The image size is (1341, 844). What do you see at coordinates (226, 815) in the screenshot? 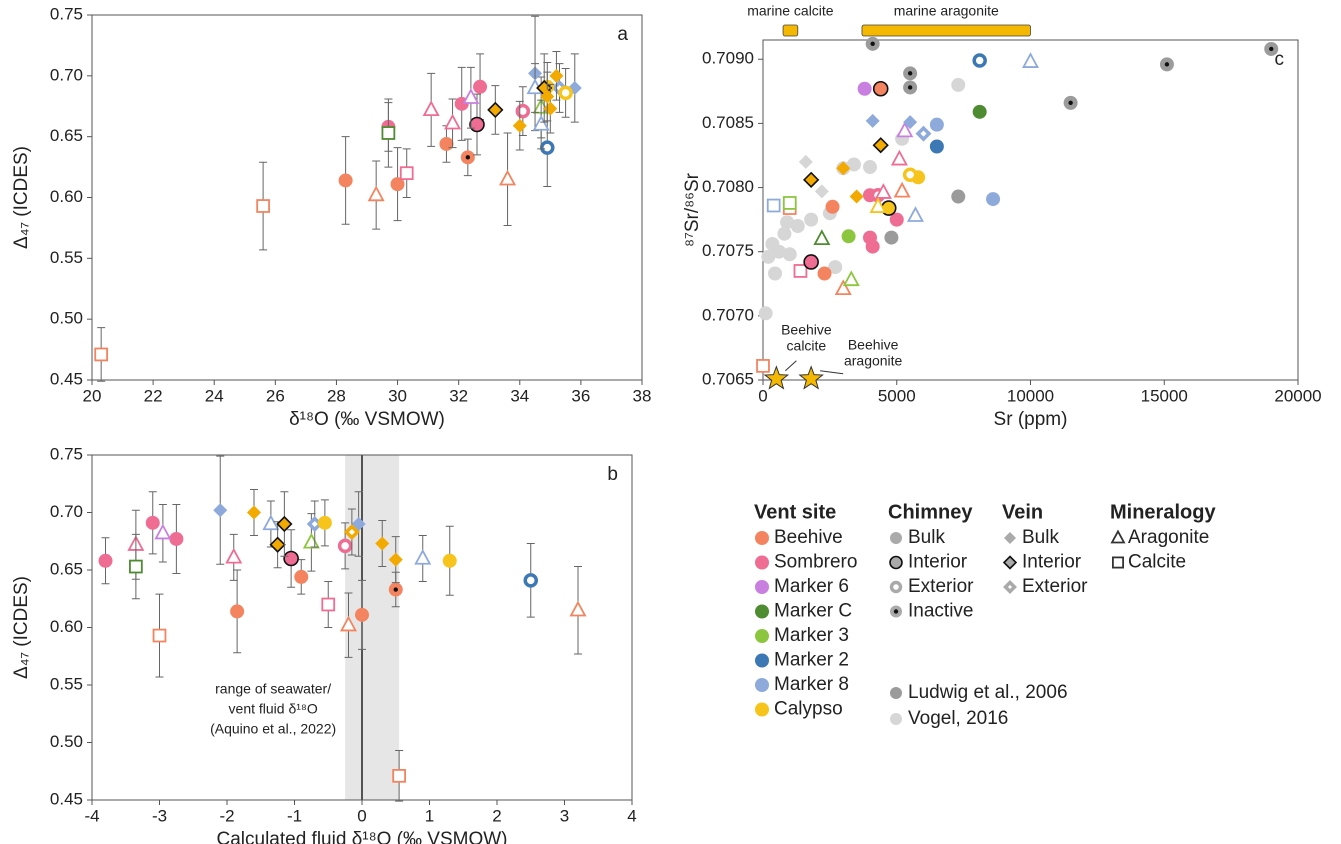
I see `x-tick-label: -2` at bounding box center [226, 815].